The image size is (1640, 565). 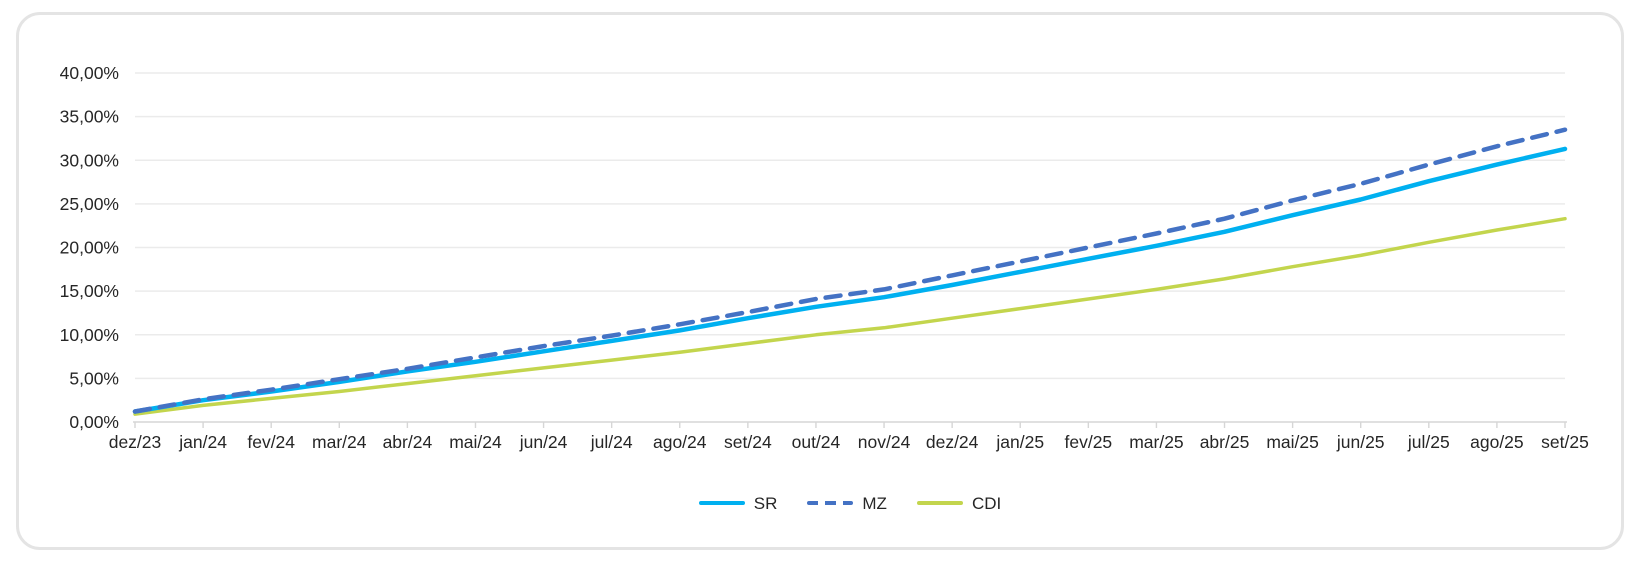 What do you see at coordinates (1225, 442) in the screenshot?
I see `x-tick-label: abr/25` at bounding box center [1225, 442].